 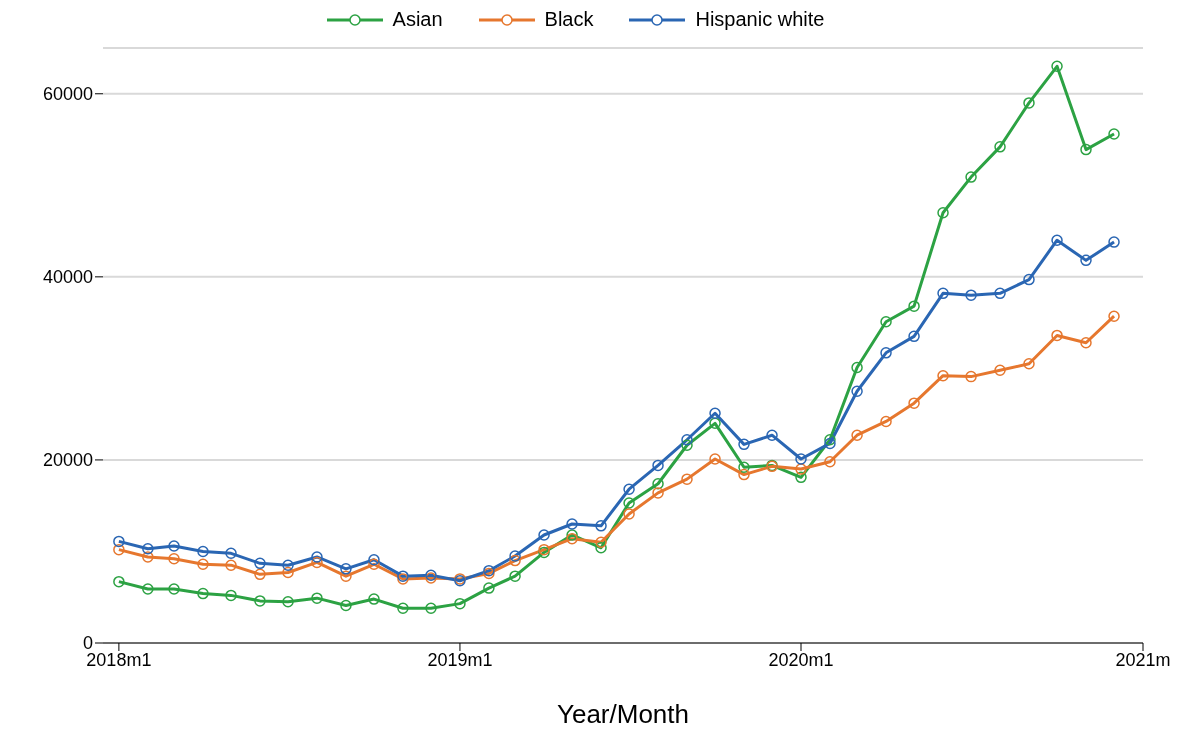 What do you see at coordinates (67, 460) in the screenshot?
I see `y-tick-label: 20000` at bounding box center [67, 460].